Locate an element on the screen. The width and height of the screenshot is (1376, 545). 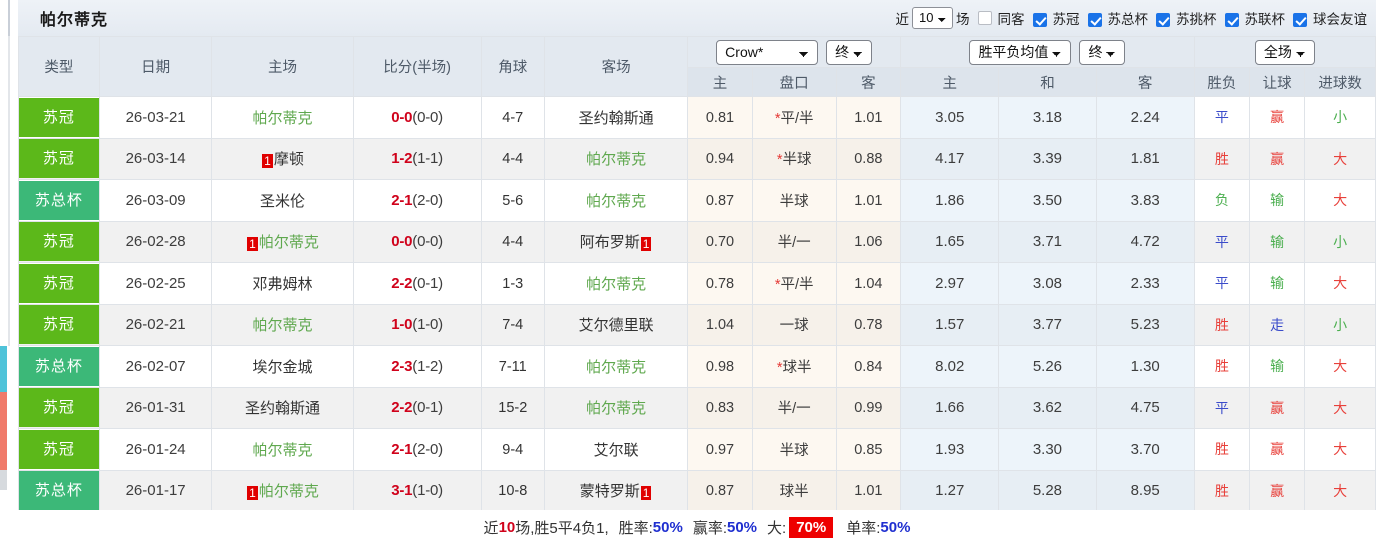
cell-home: 圣米伦 is located at coordinates (282, 200).